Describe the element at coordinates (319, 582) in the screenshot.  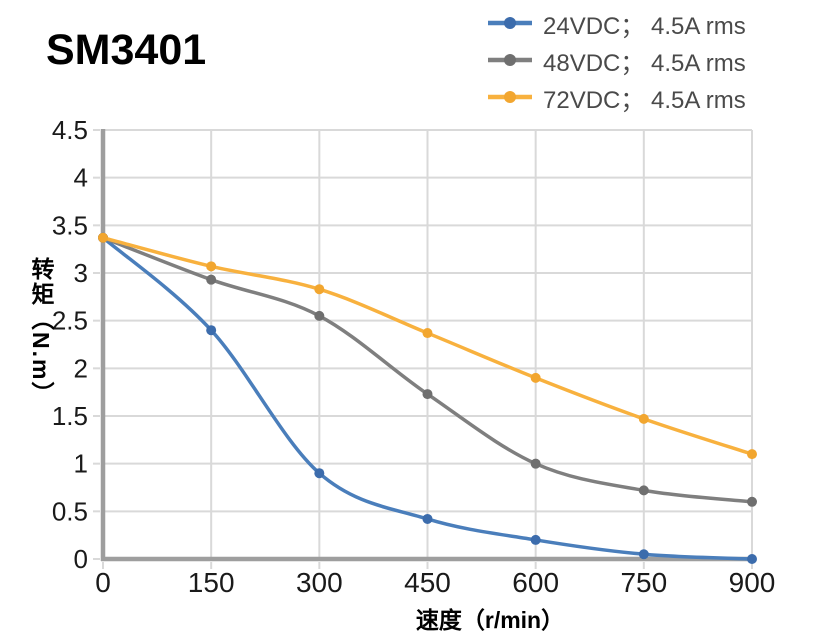
I see `x-tick-label: 300` at that location.